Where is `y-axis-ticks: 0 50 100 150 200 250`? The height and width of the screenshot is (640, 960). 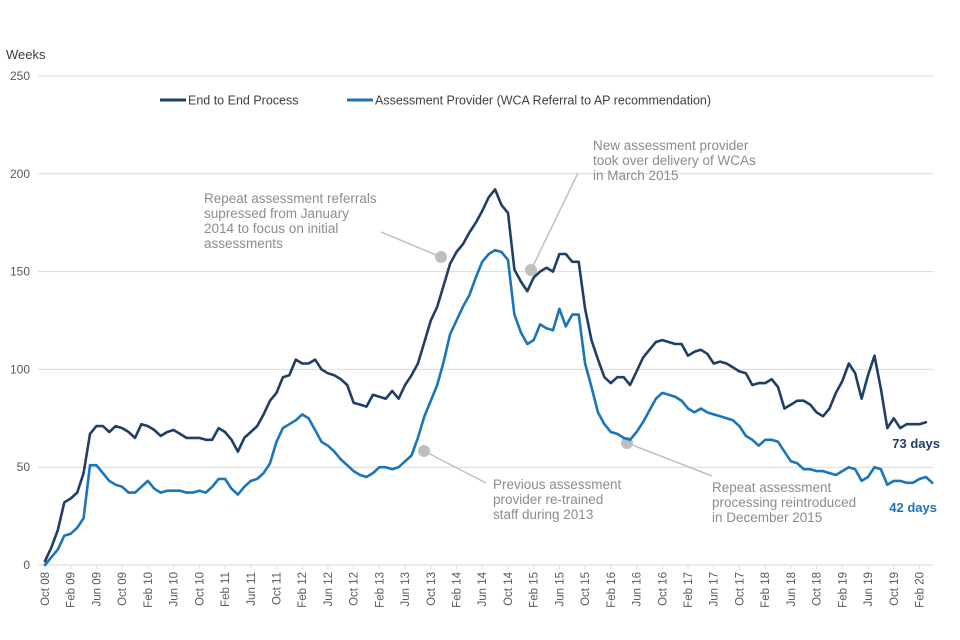
y-axis-ticks: 0 50 100 150 200 250 is located at coordinates (20, 320).